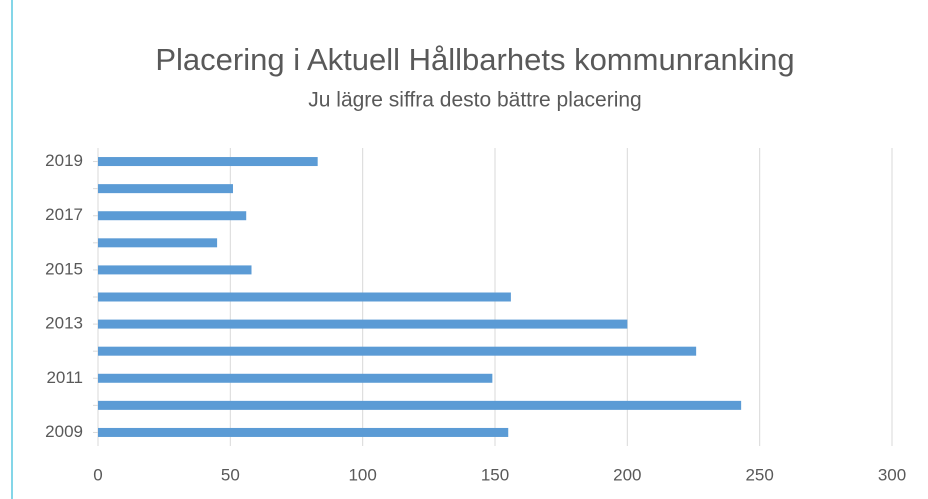  I want to click on y-tick-label: 2015, so click(64, 268).